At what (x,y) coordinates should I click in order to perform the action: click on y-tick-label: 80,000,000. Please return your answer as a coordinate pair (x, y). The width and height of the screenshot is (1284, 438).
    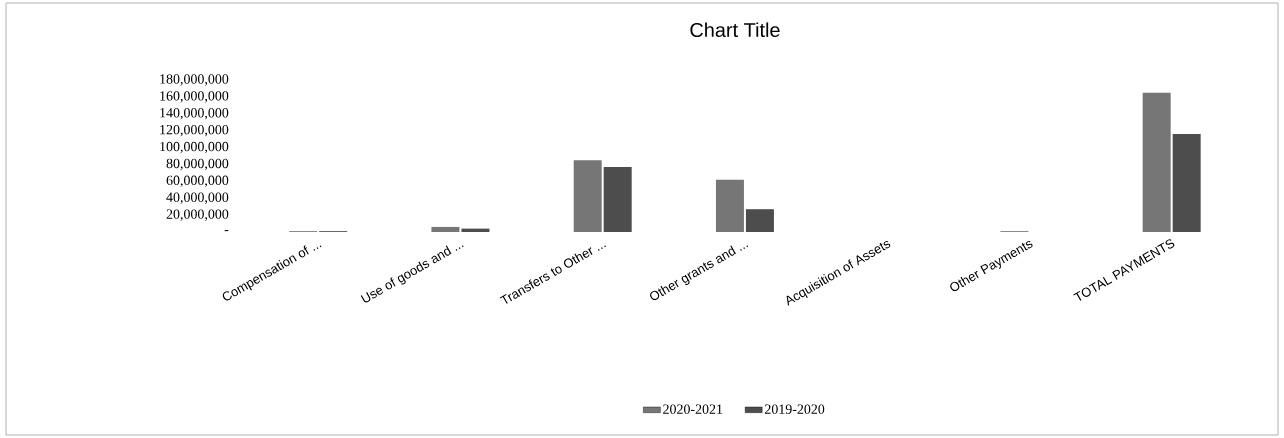
    Looking at the image, I should click on (197, 164).